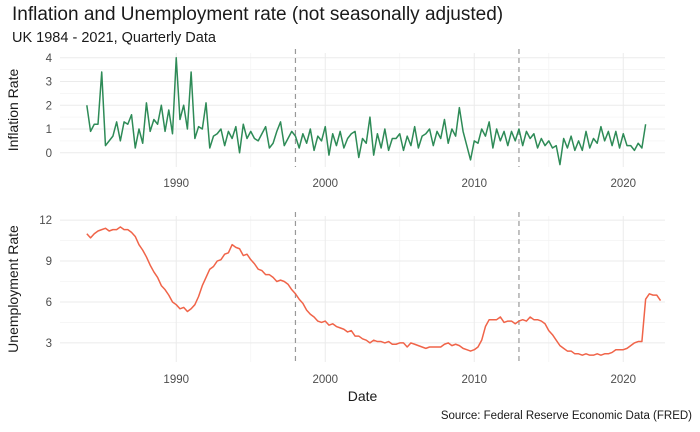 This screenshot has height=432, width=700. What do you see at coordinates (49, 106) in the screenshot?
I see `inflation-y-tick-label: 2` at bounding box center [49, 106].